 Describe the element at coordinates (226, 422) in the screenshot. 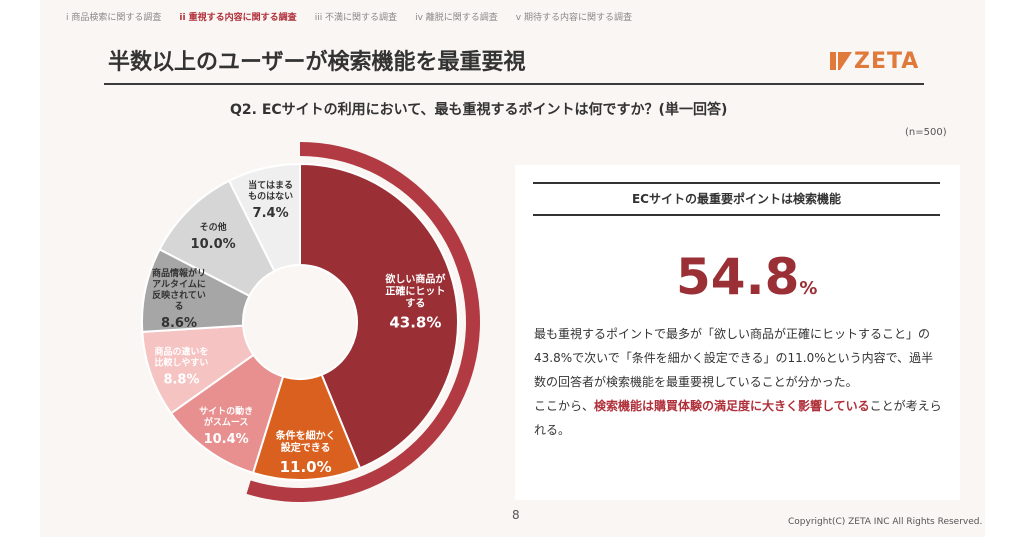

I see `slice-label-2-line-1: がスムース` at that location.